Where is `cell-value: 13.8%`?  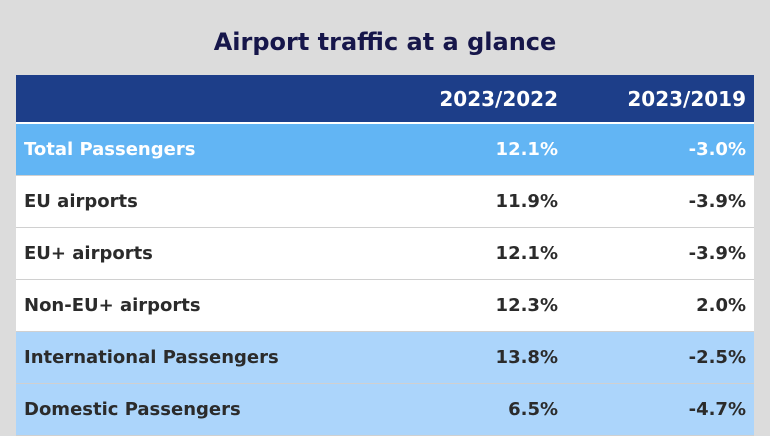 cell-value: 13.8% is located at coordinates (526, 357).